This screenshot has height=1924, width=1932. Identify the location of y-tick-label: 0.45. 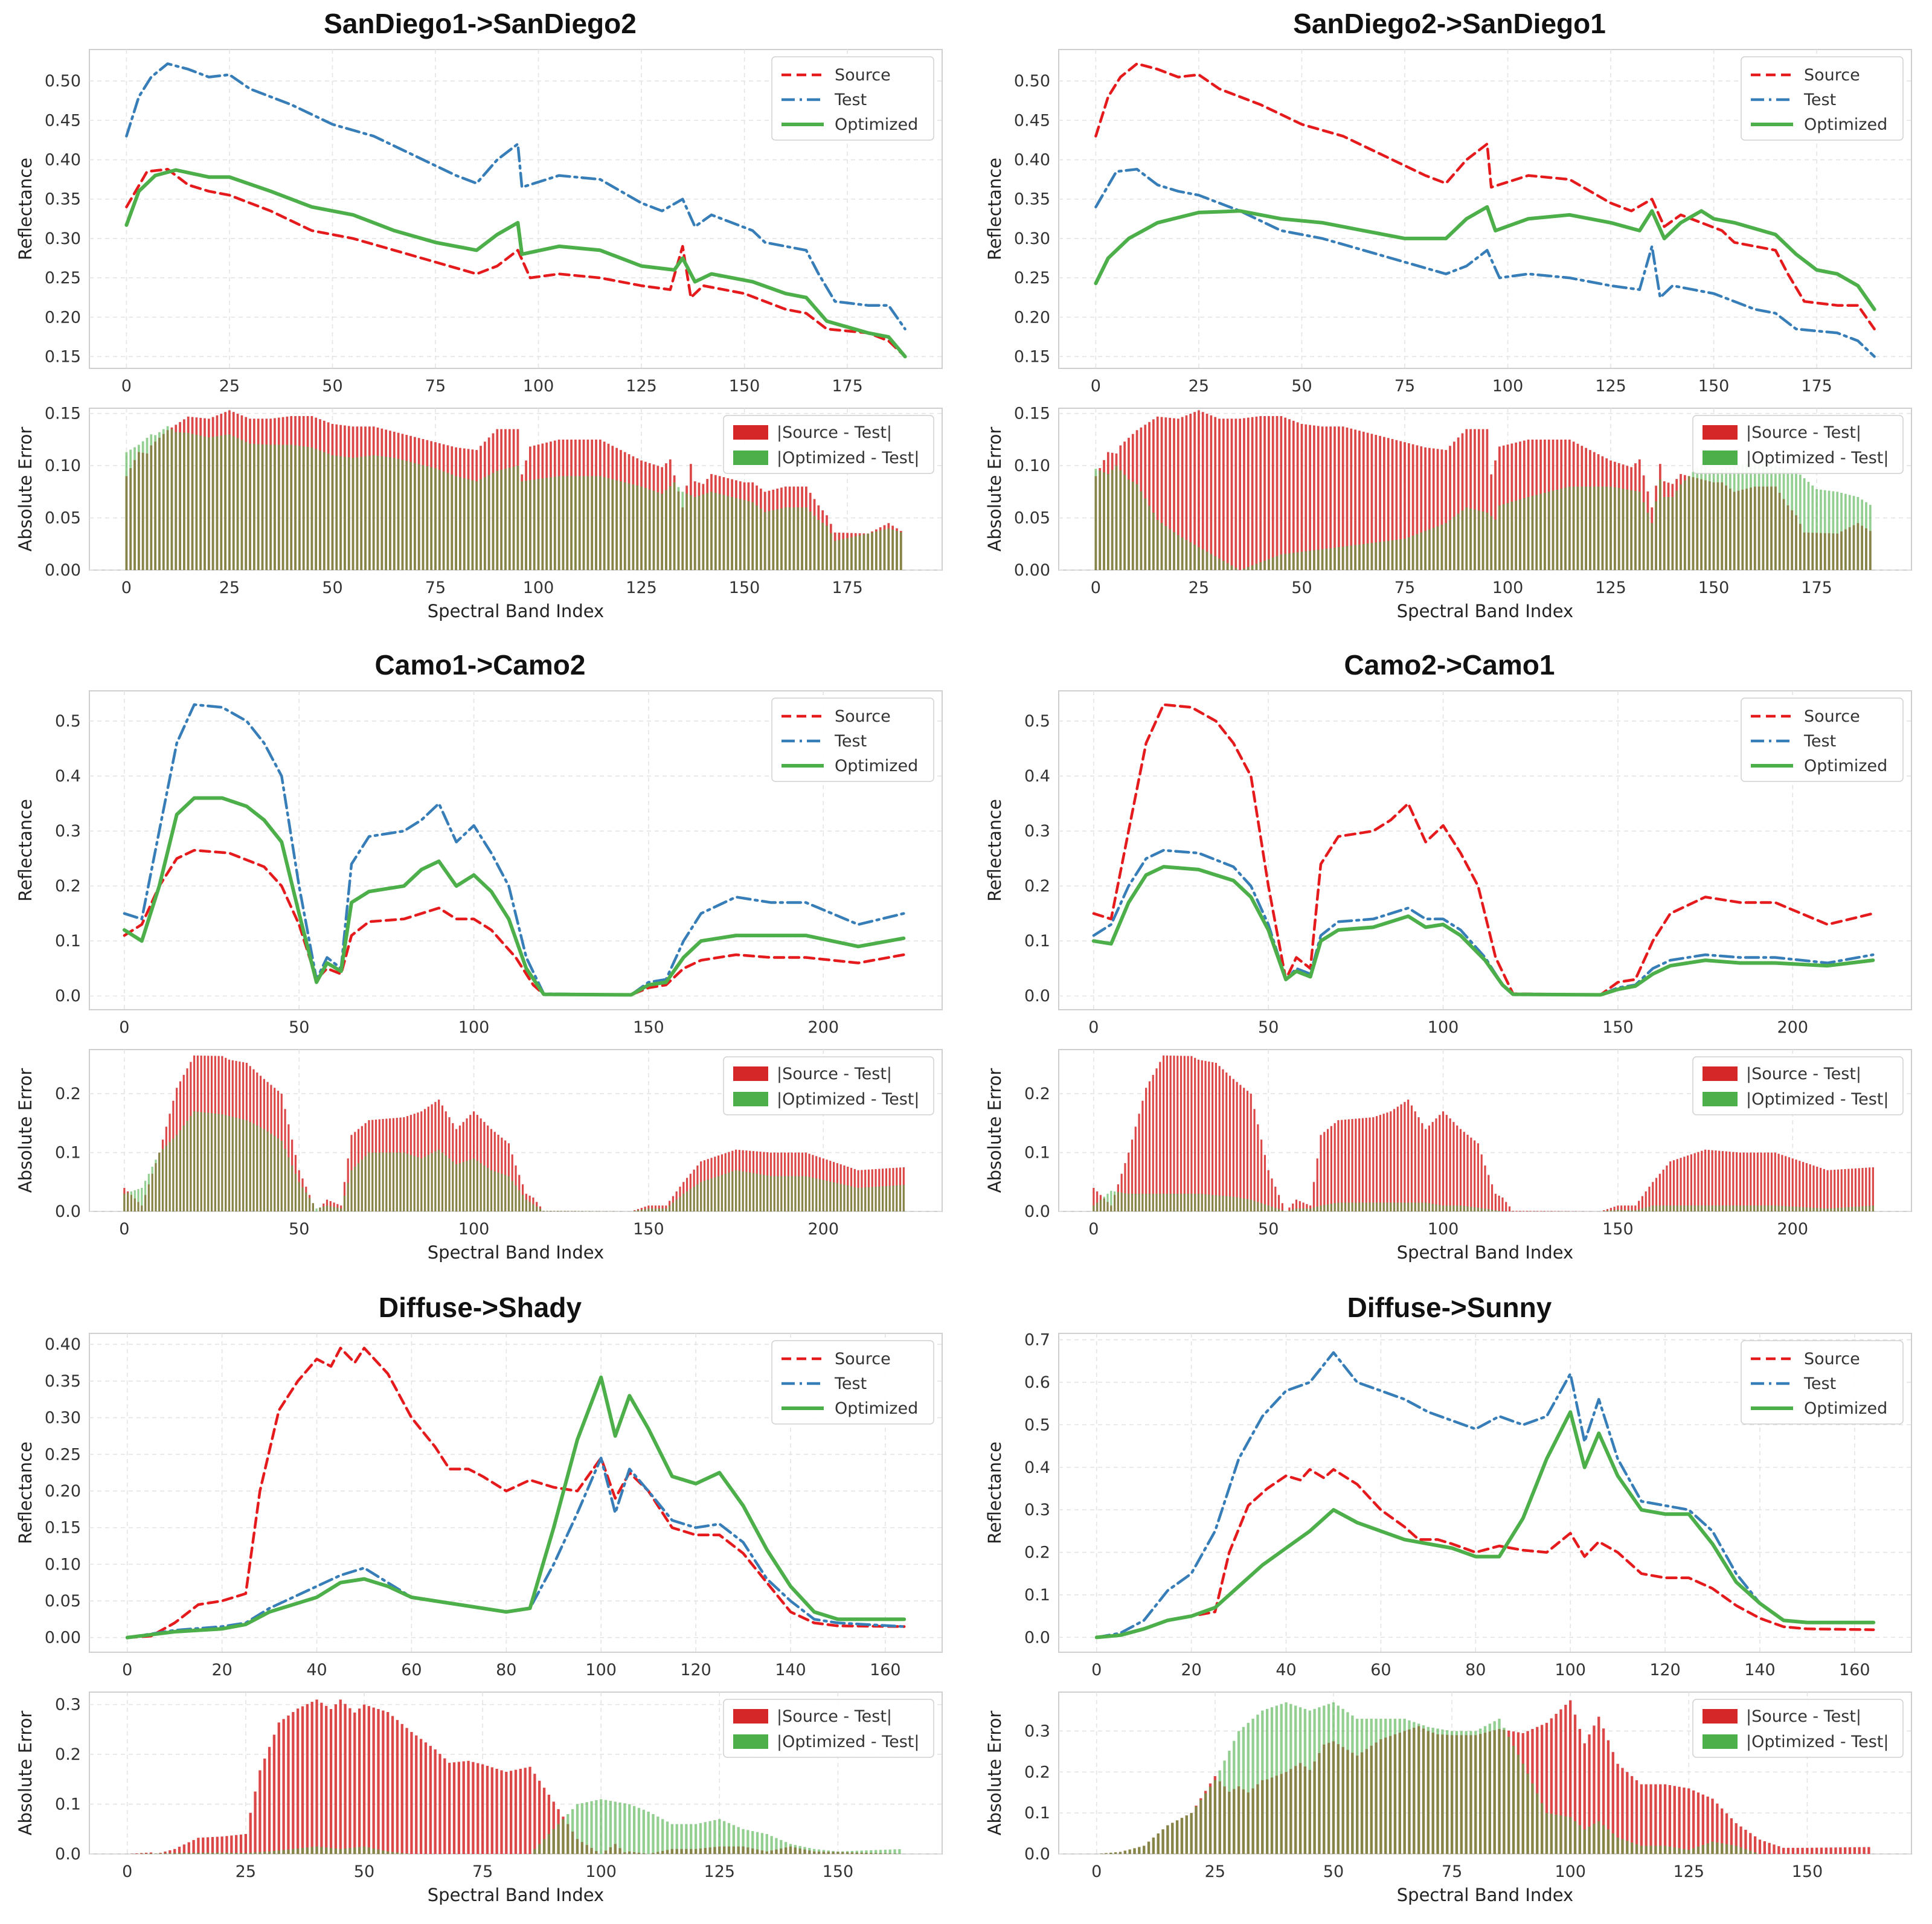
(63, 120).